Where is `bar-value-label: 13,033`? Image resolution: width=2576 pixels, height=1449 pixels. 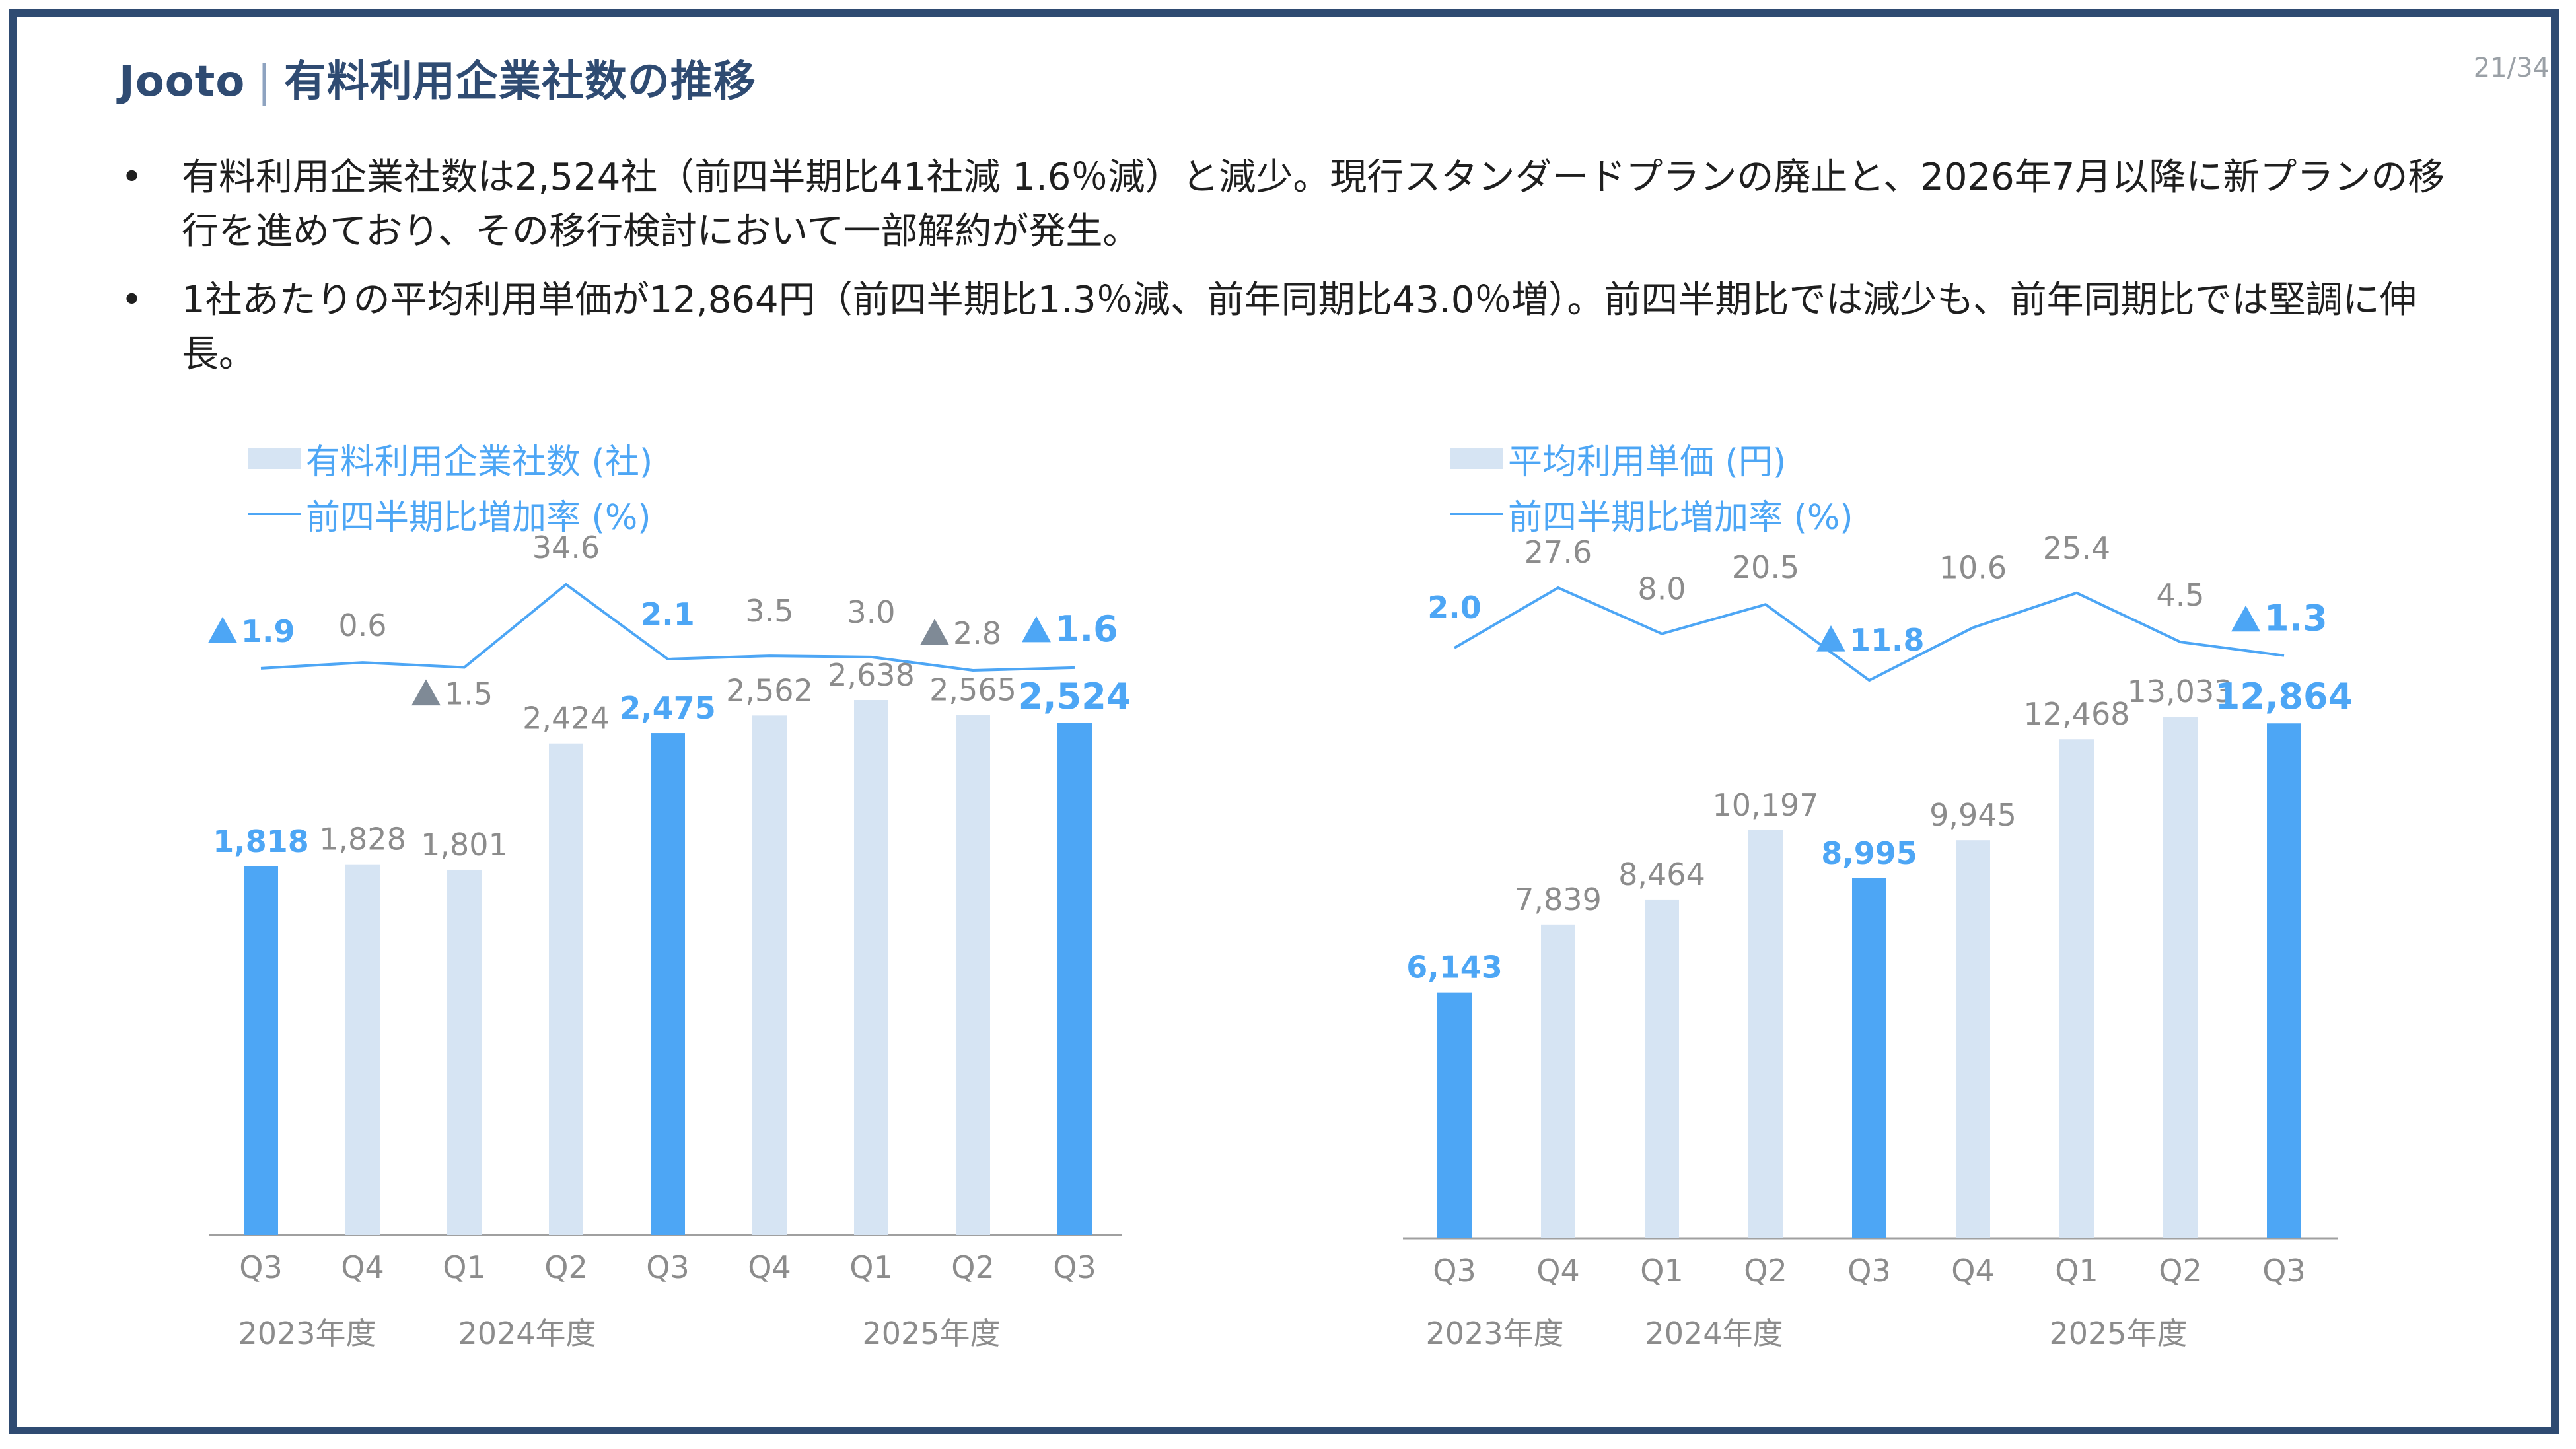
bar-value-label: 13,033 is located at coordinates (2181, 692).